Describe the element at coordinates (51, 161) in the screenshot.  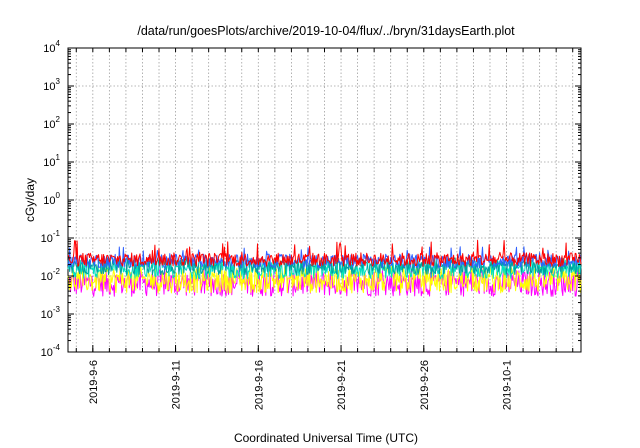
I see `y-tick-label: 10¹` at that location.